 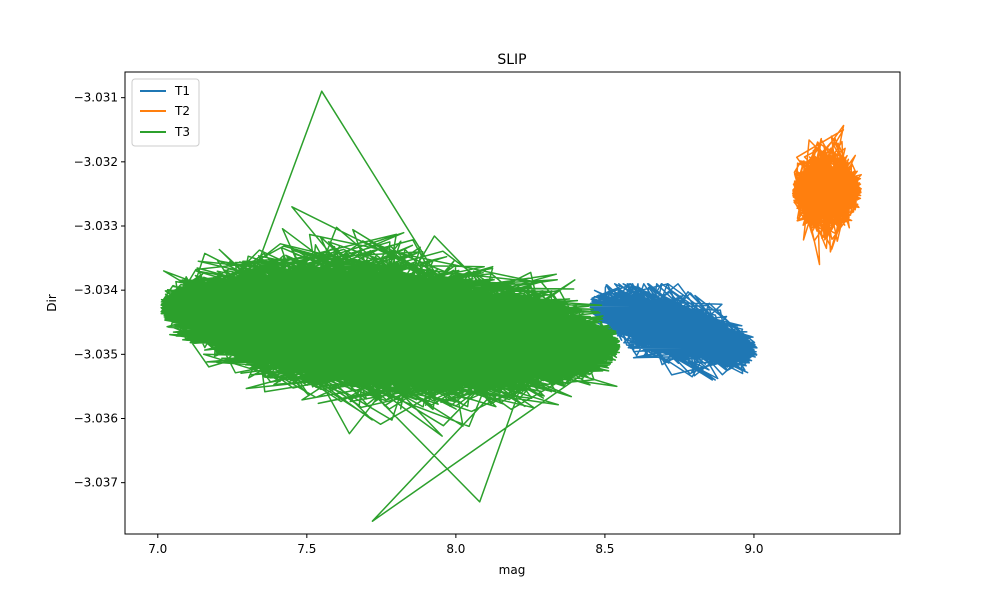 What do you see at coordinates (96, 290) in the screenshot?
I see `y-tick-label: −3.034` at bounding box center [96, 290].